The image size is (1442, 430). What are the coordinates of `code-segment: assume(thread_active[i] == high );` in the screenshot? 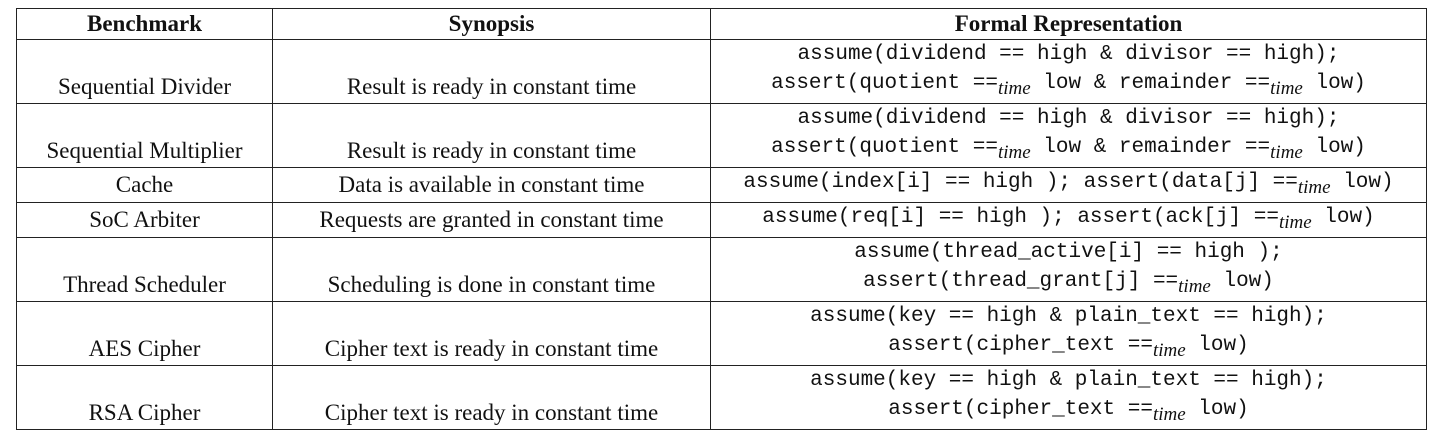 It's located at (1068, 252).